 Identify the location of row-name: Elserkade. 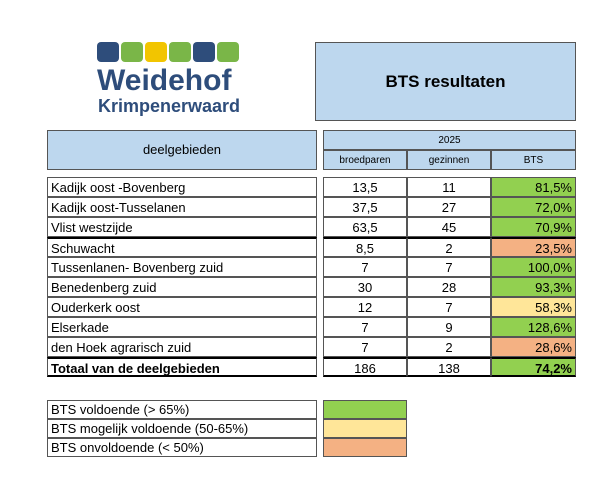
(182, 327).